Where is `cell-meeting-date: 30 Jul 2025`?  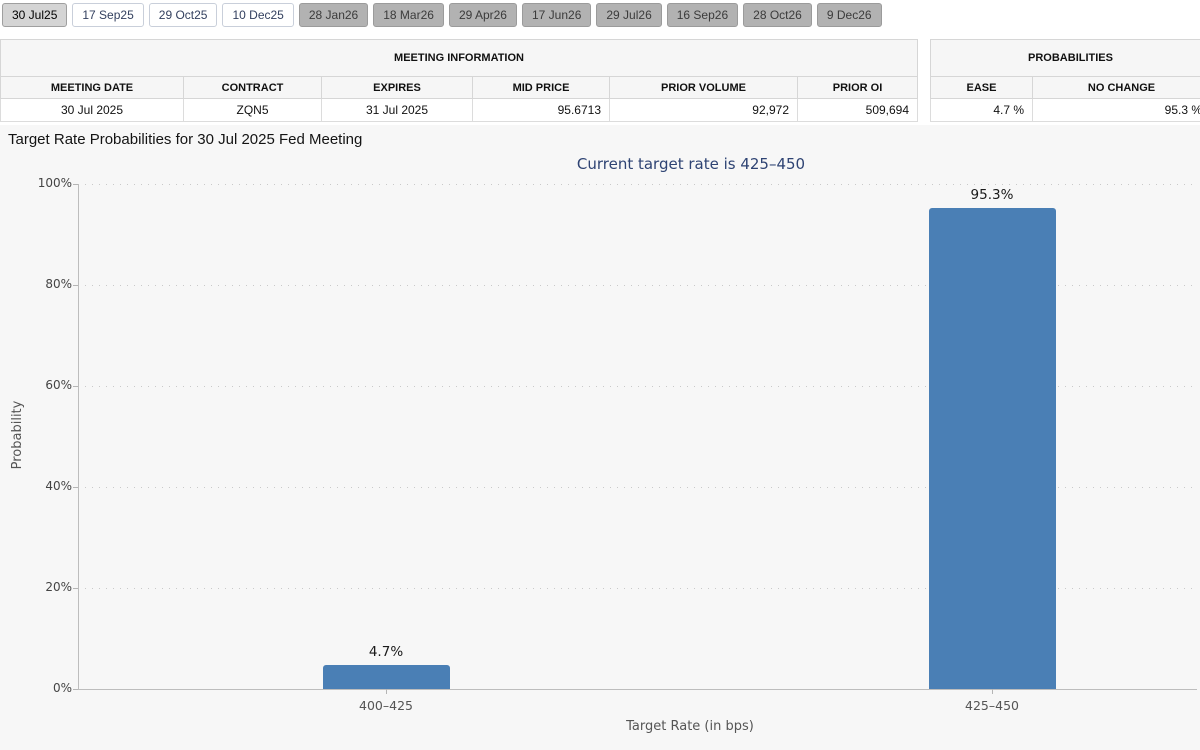 cell-meeting-date: 30 Jul 2025 is located at coordinates (92, 110).